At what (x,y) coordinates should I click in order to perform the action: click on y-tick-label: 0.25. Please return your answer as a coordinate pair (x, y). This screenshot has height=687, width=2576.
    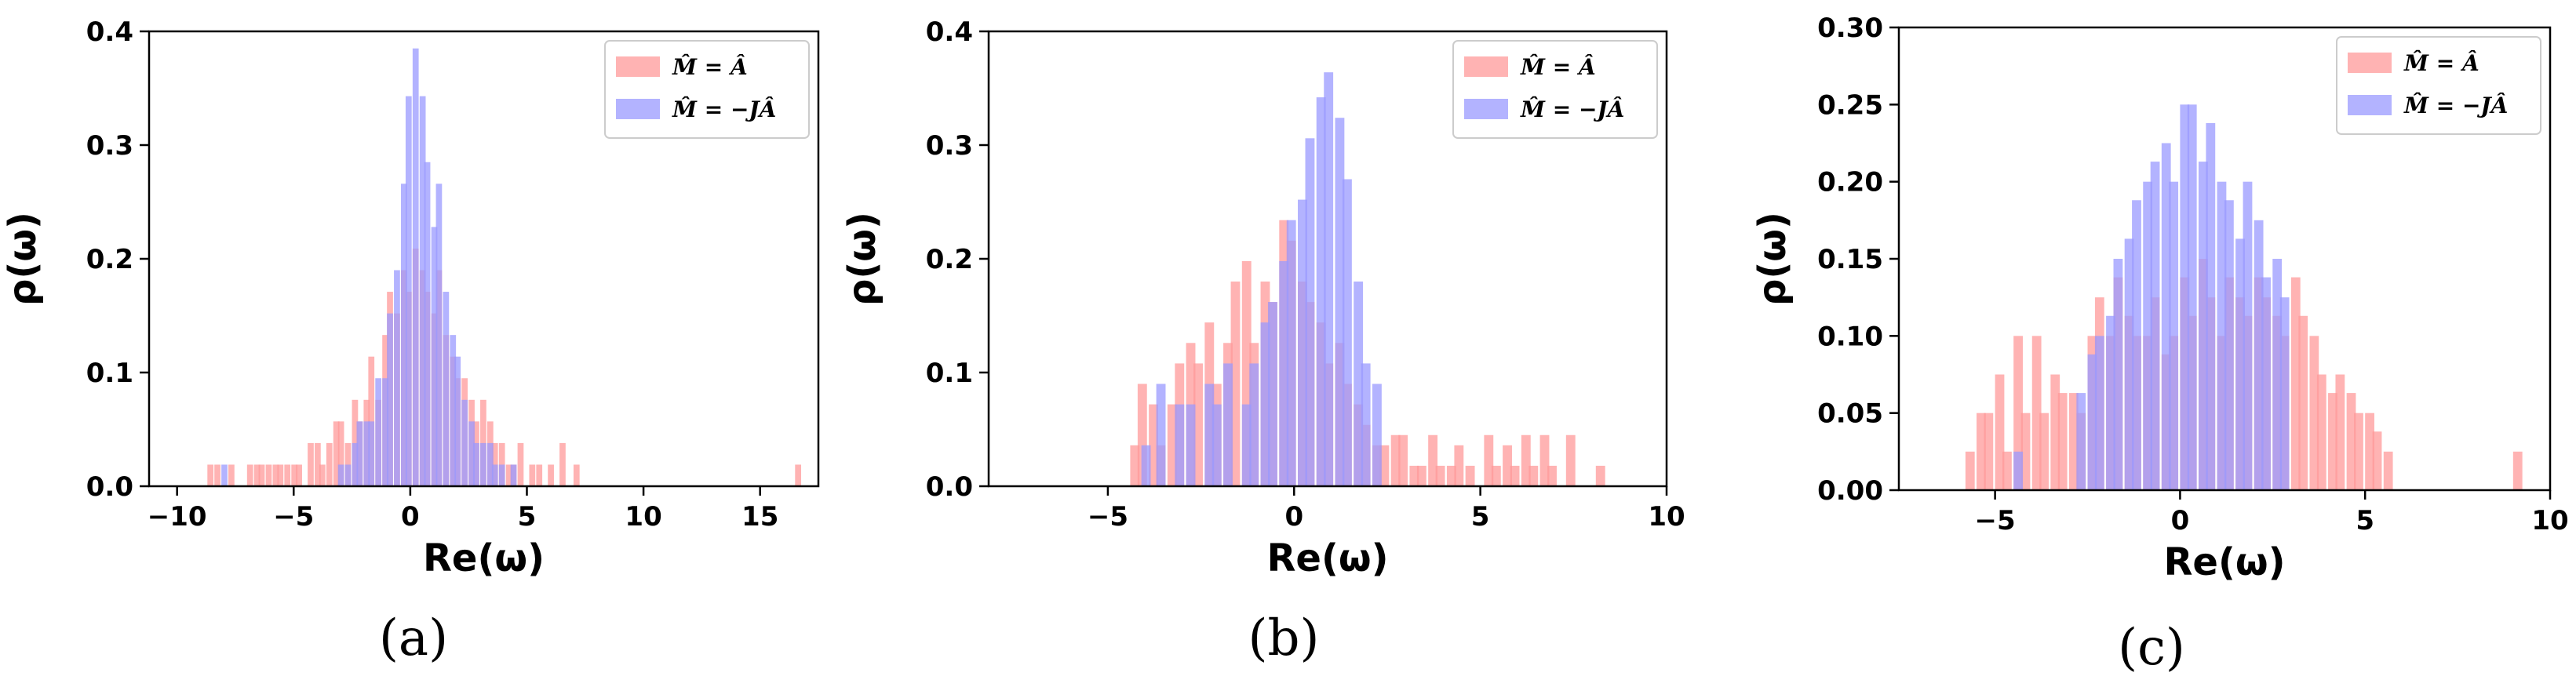
    Looking at the image, I should click on (1850, 105).